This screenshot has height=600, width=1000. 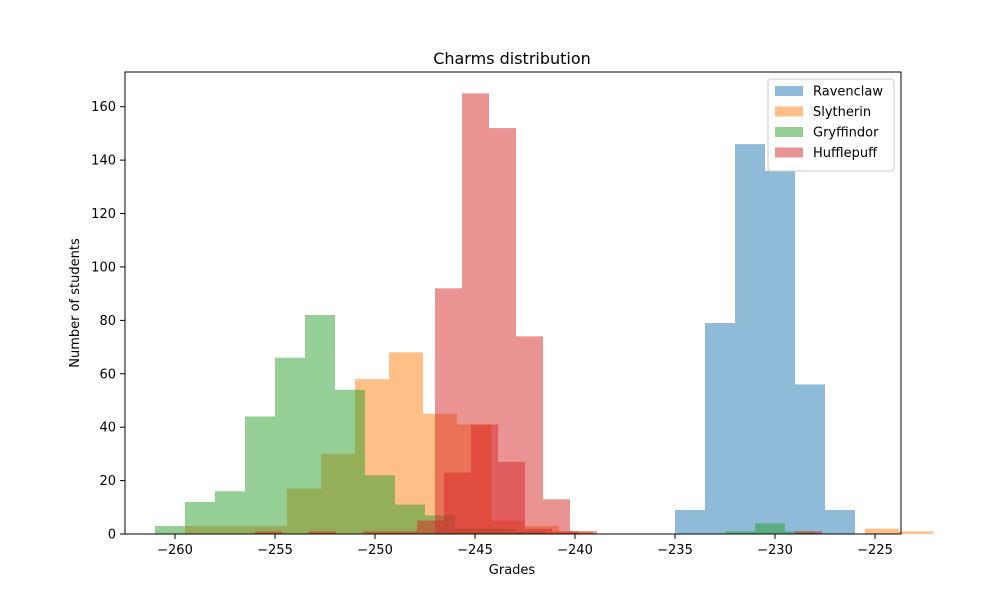 I want to click on legend-swatch-gryffindor, so click(x=789, y=132).